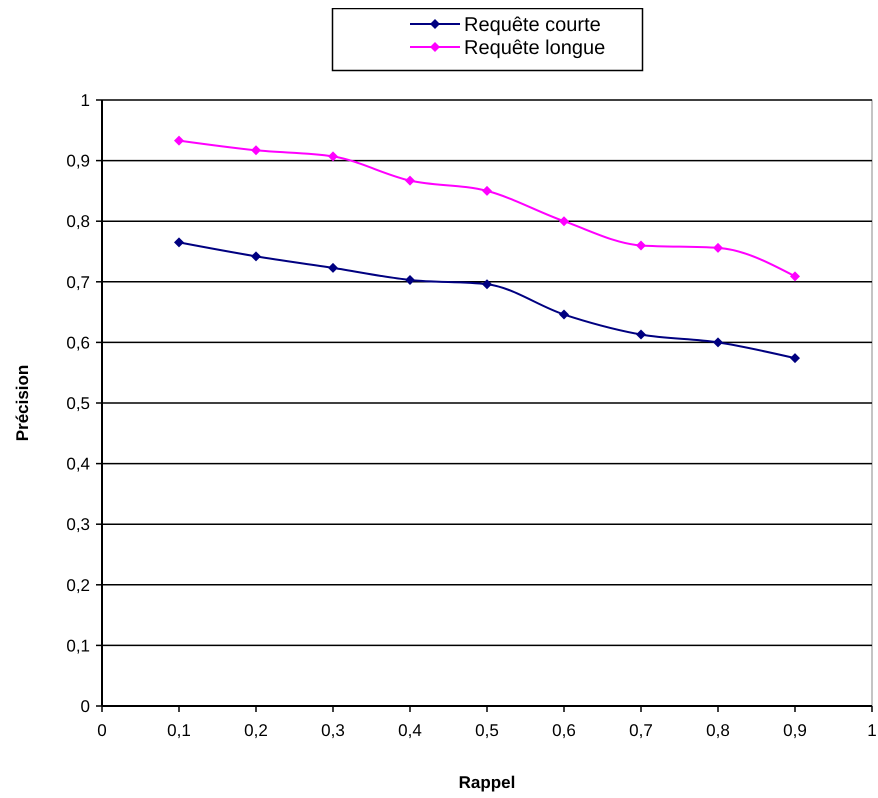 This screenshot has height=798, width=878. I want to click on x-tick-label: 0,8, so click(718, 730).